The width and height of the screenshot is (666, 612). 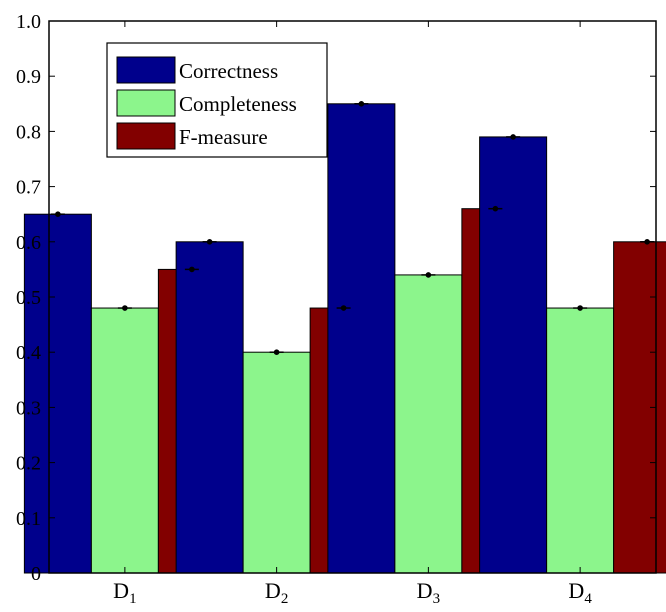 I want to click on x-tick-label: D3, so click(x=428, y=592).